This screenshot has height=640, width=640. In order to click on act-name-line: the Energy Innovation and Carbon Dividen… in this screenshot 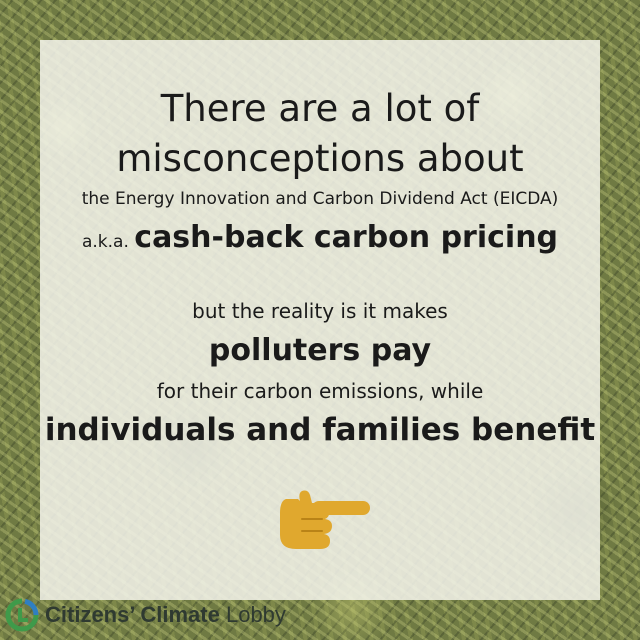, I will do `click(320, 199)`.